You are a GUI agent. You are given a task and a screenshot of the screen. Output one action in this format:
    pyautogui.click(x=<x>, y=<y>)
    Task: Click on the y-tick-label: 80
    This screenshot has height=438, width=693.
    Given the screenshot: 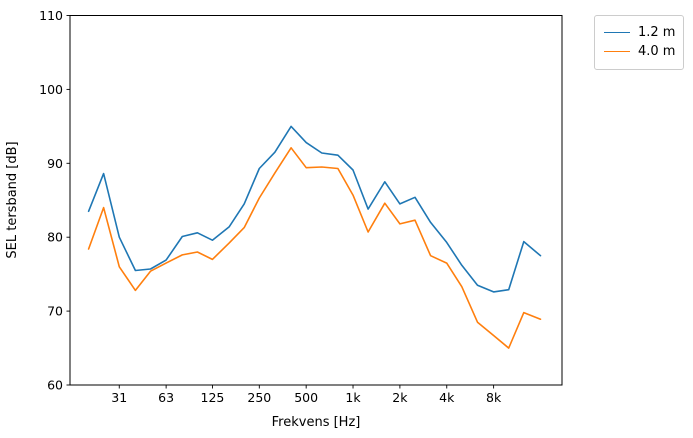 What is the action you would take?
    pyautogui.click(x=55, y=237)
    